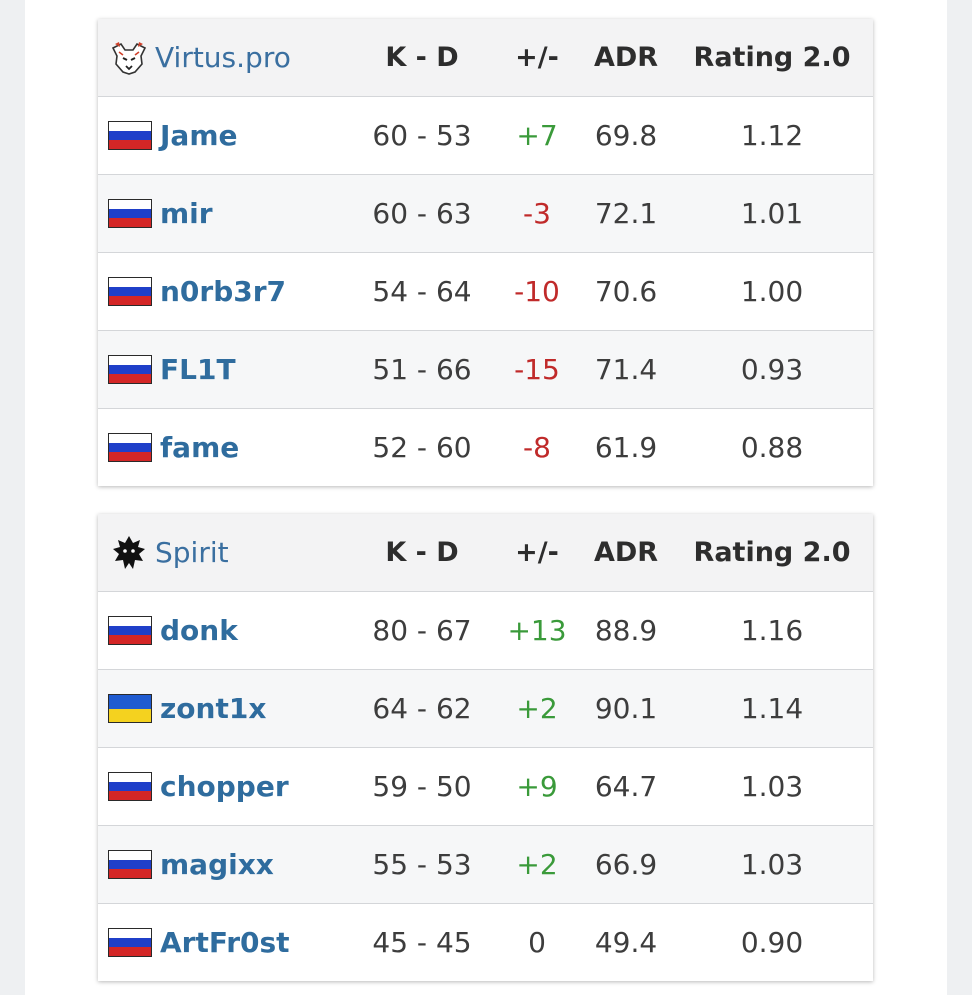 The height and width of the screenshot is (995, 972). Describe the element at coordinates (217, 864) in the screenshot. I see `player-name-link: magixx` at that location.